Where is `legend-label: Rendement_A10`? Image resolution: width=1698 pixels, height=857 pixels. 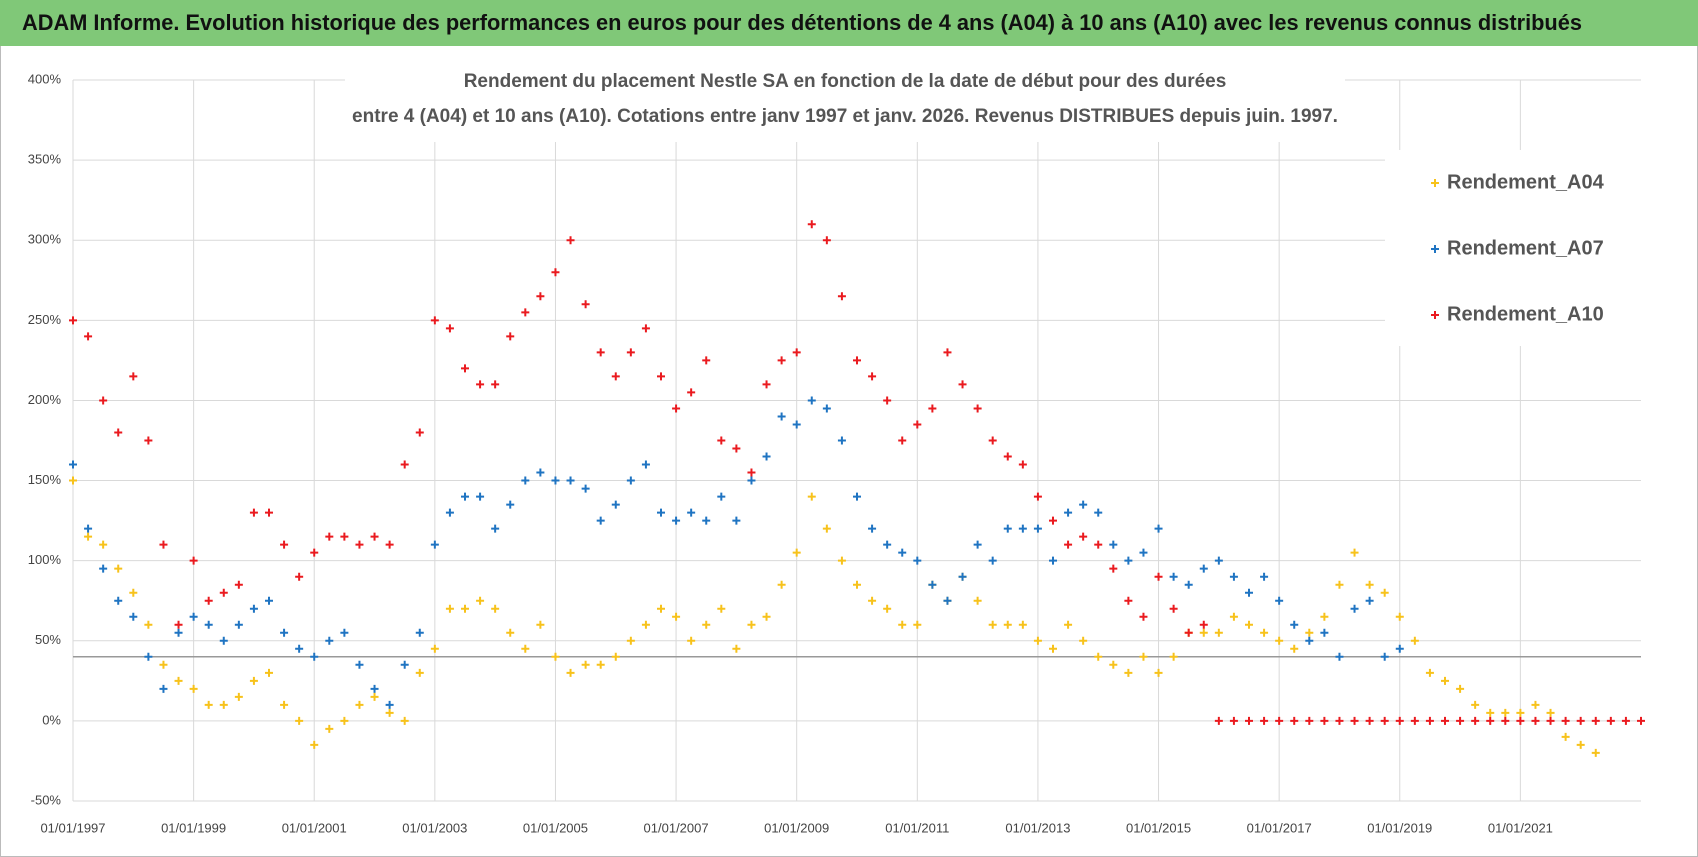
legend-label: Rendement_A10 is located at coordinates (1525, 314).